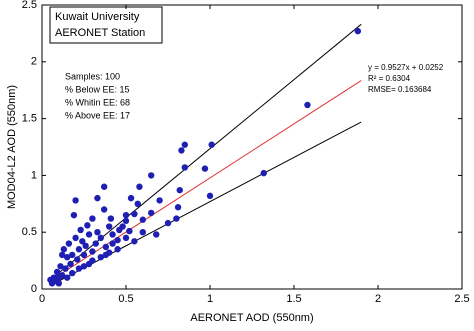  What do you see at coordinates (400, 89) in the screenshot?
I see `fit-text: RMSE= 0.163684` at bounding box center [400, 89].